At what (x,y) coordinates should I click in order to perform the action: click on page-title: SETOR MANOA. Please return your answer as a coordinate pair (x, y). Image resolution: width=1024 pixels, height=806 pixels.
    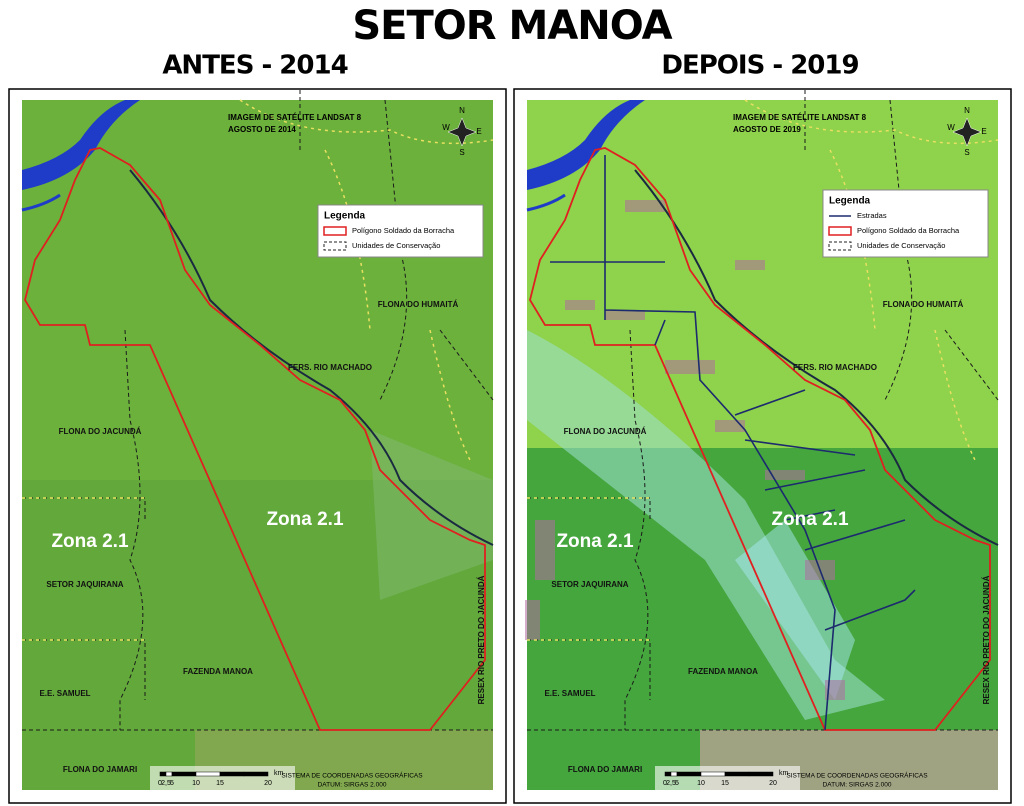
    Looking at the image, I should click on (512, 26).